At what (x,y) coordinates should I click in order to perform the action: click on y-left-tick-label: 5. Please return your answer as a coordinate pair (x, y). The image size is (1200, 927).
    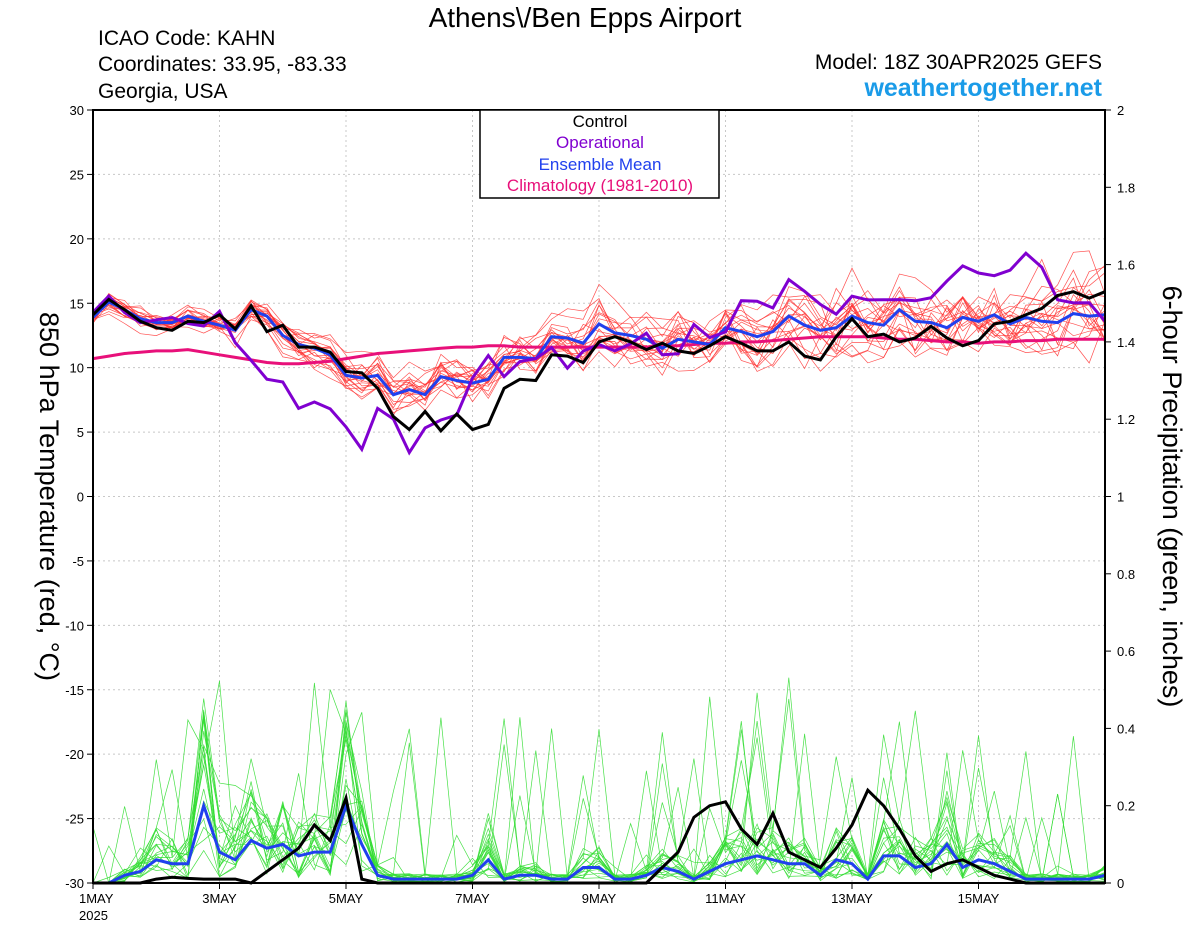
    Looking at the image, I should click on (80, 432).